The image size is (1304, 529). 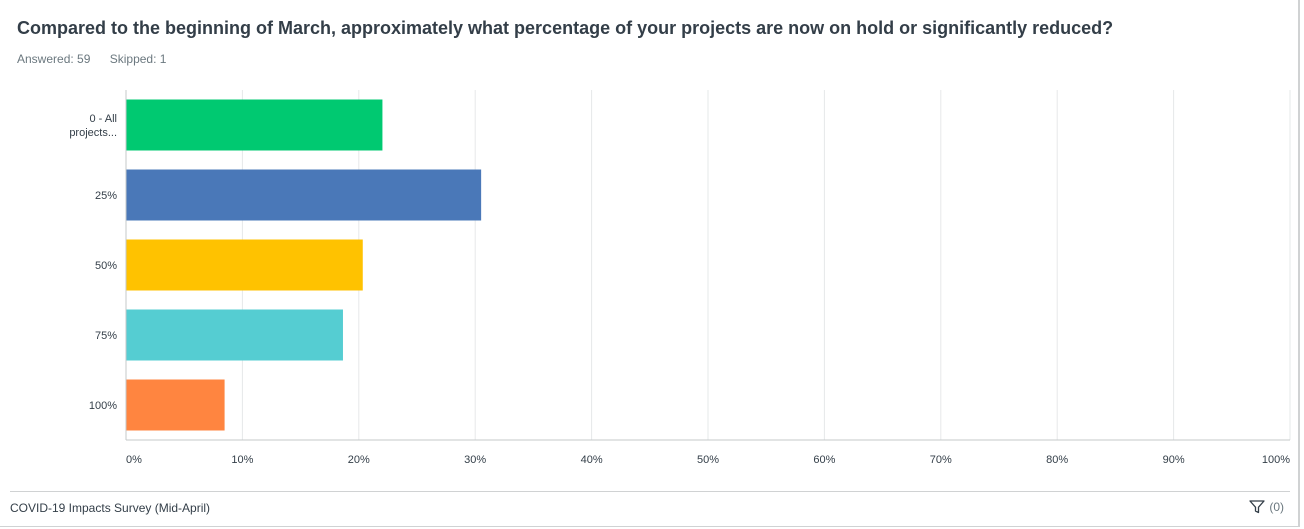 What do you see at coordinates (106, 266) in the screenshot?
I see `category-label: 50%` at bounding box center [106, 266].